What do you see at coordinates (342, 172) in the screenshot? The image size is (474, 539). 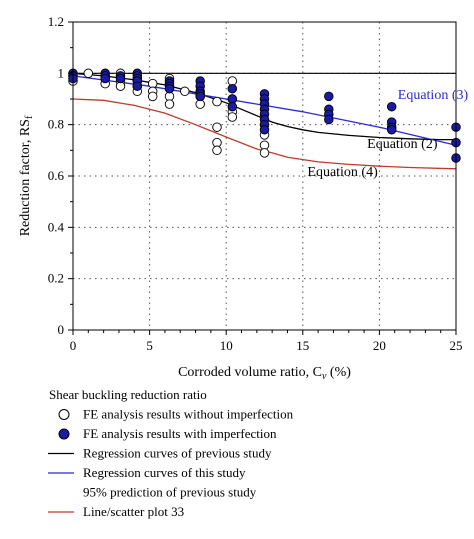 I see `equation-label: Equation (4)` at bounding box center [342, 172].